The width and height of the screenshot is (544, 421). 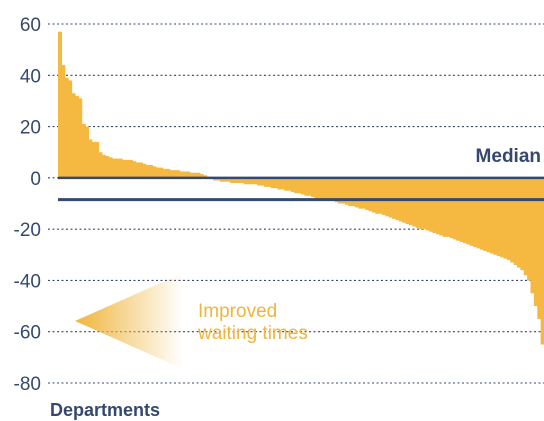 What do you see at coordinates (27, 281) in the screenshot?
I see `y-tick-label: -40` at bounding box center [27, 281].